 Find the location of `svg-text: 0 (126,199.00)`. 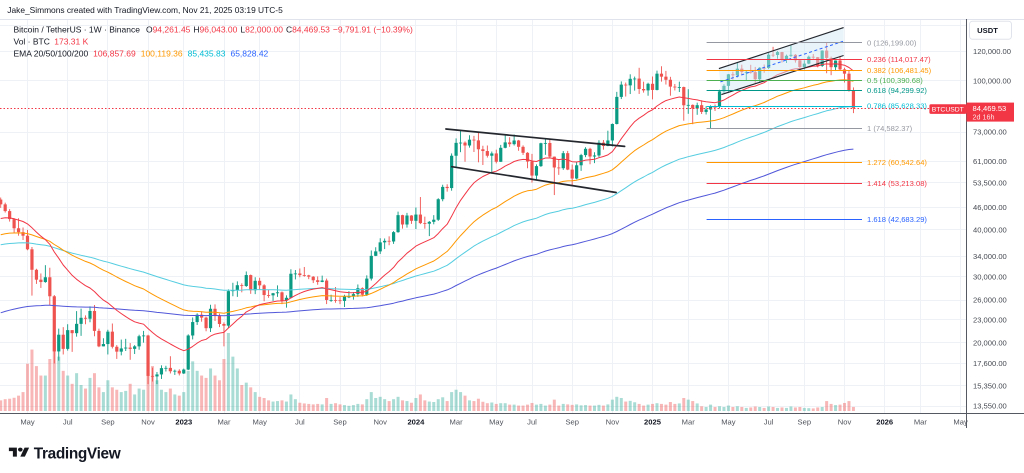

svg-text: 0 (126,199.00) is located at coordinates (892, 43).